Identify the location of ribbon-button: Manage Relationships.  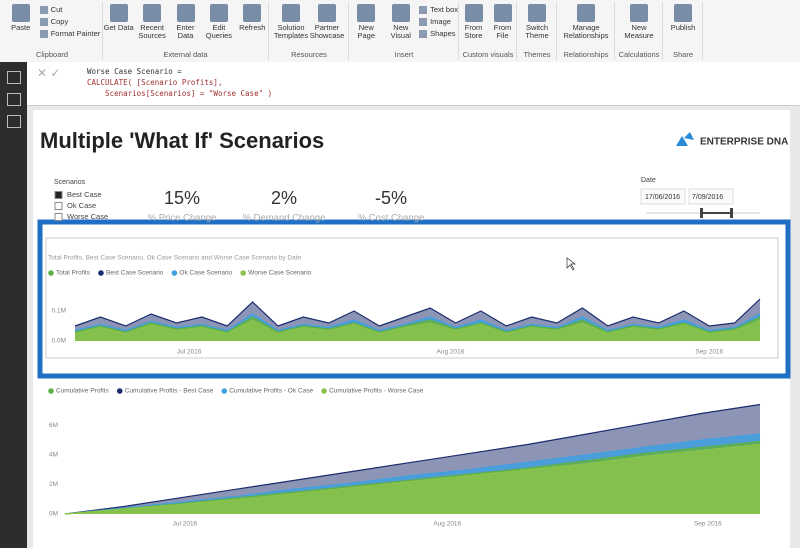
(586, 21).